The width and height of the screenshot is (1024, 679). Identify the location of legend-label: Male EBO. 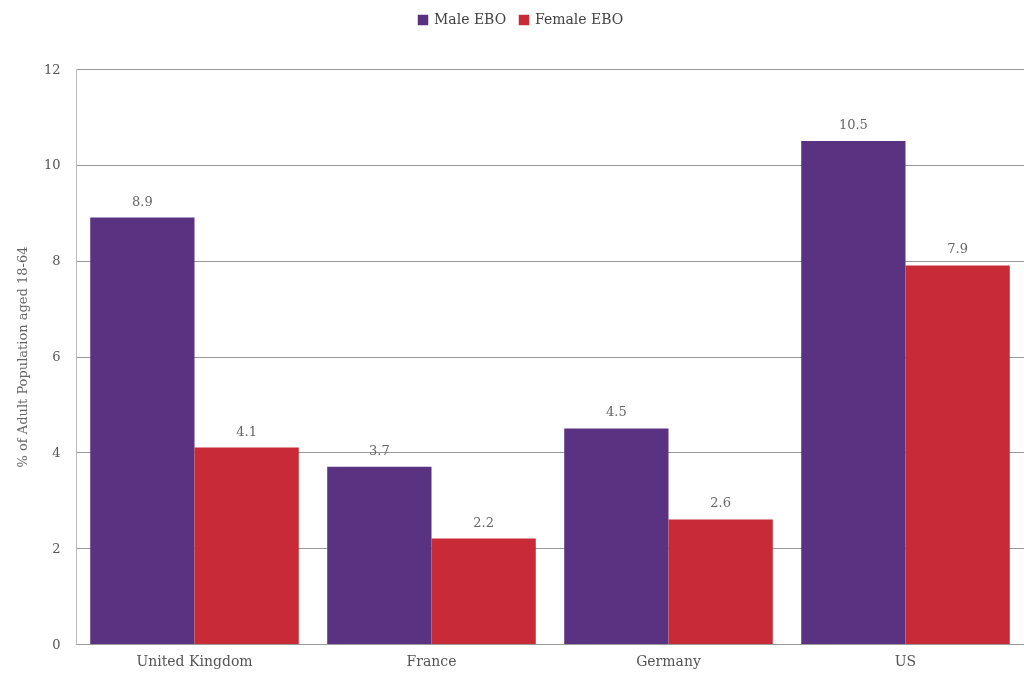
(470, 19).